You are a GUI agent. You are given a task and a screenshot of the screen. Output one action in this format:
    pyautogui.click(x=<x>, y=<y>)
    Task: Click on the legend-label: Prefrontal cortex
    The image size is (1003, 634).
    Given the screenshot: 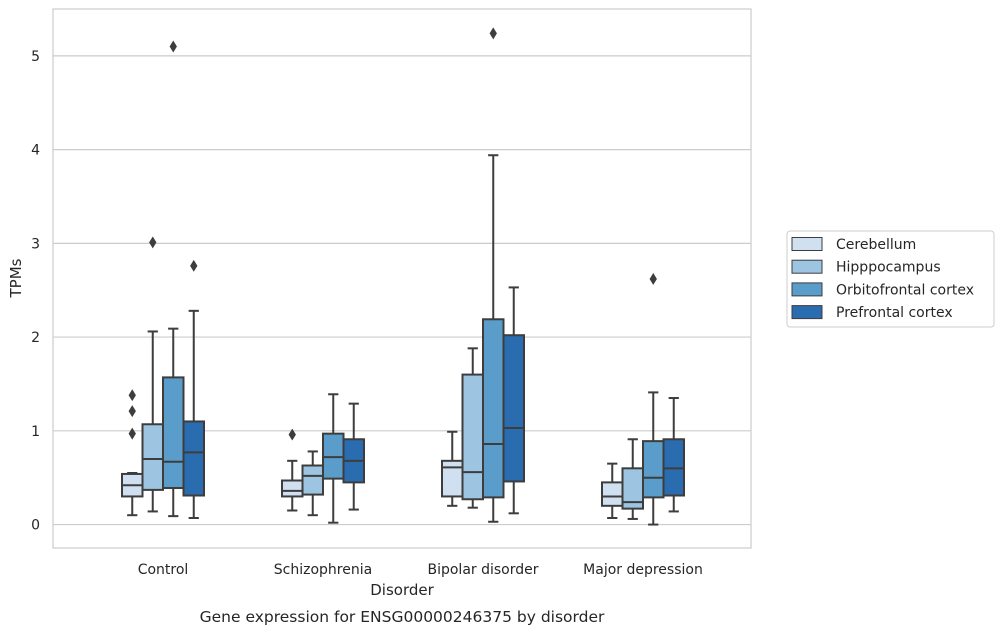 What is the action you would take?
    pyautogui.click(x=894, y=313)
    